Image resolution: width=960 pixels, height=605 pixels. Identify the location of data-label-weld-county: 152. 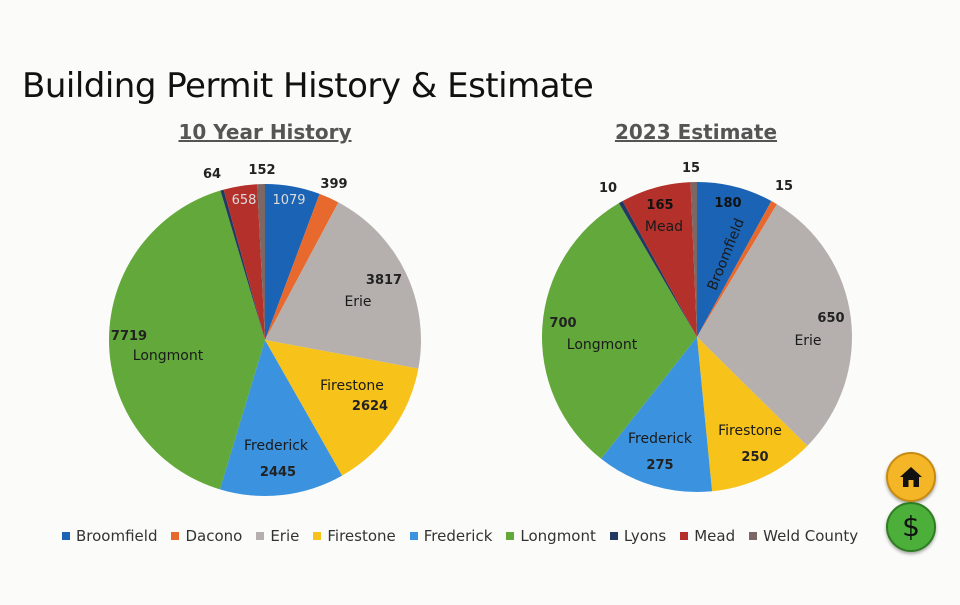
(261, 170).